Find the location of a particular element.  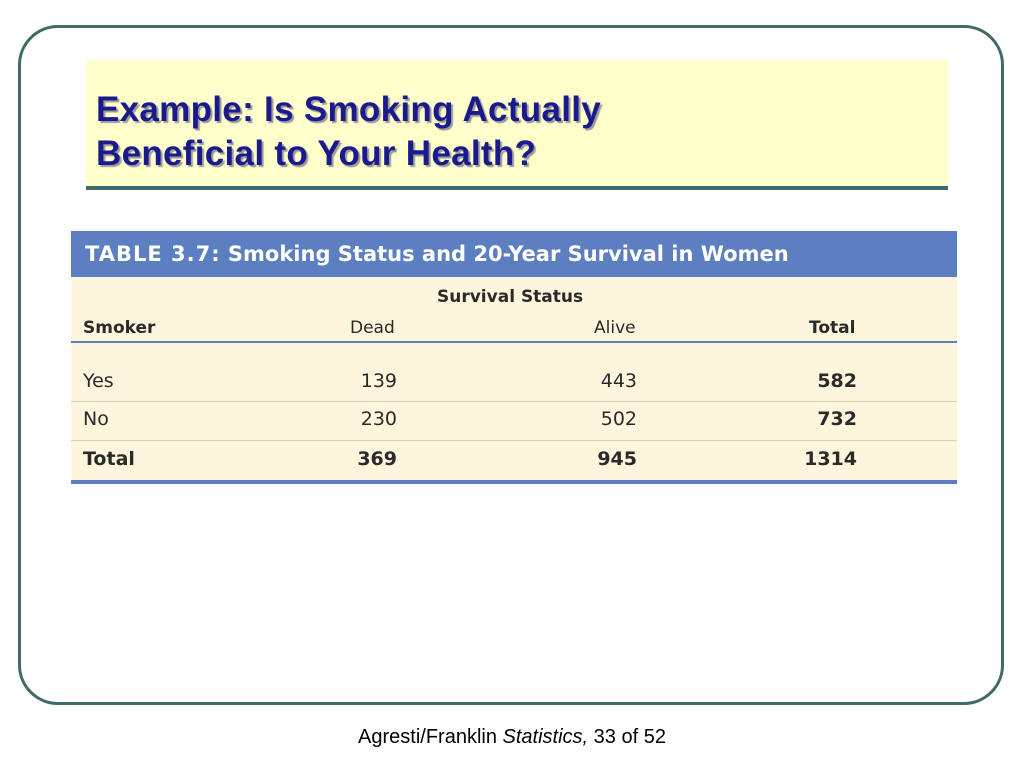

row-yes-dead: 139 is located at coordinates (378, 381).